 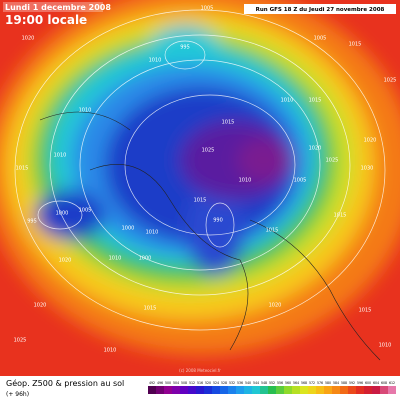 What do you see at coordinates (360, 383) in the screenshot?
I see `colorbar-tick: 596` at bounding box center [360, 383].